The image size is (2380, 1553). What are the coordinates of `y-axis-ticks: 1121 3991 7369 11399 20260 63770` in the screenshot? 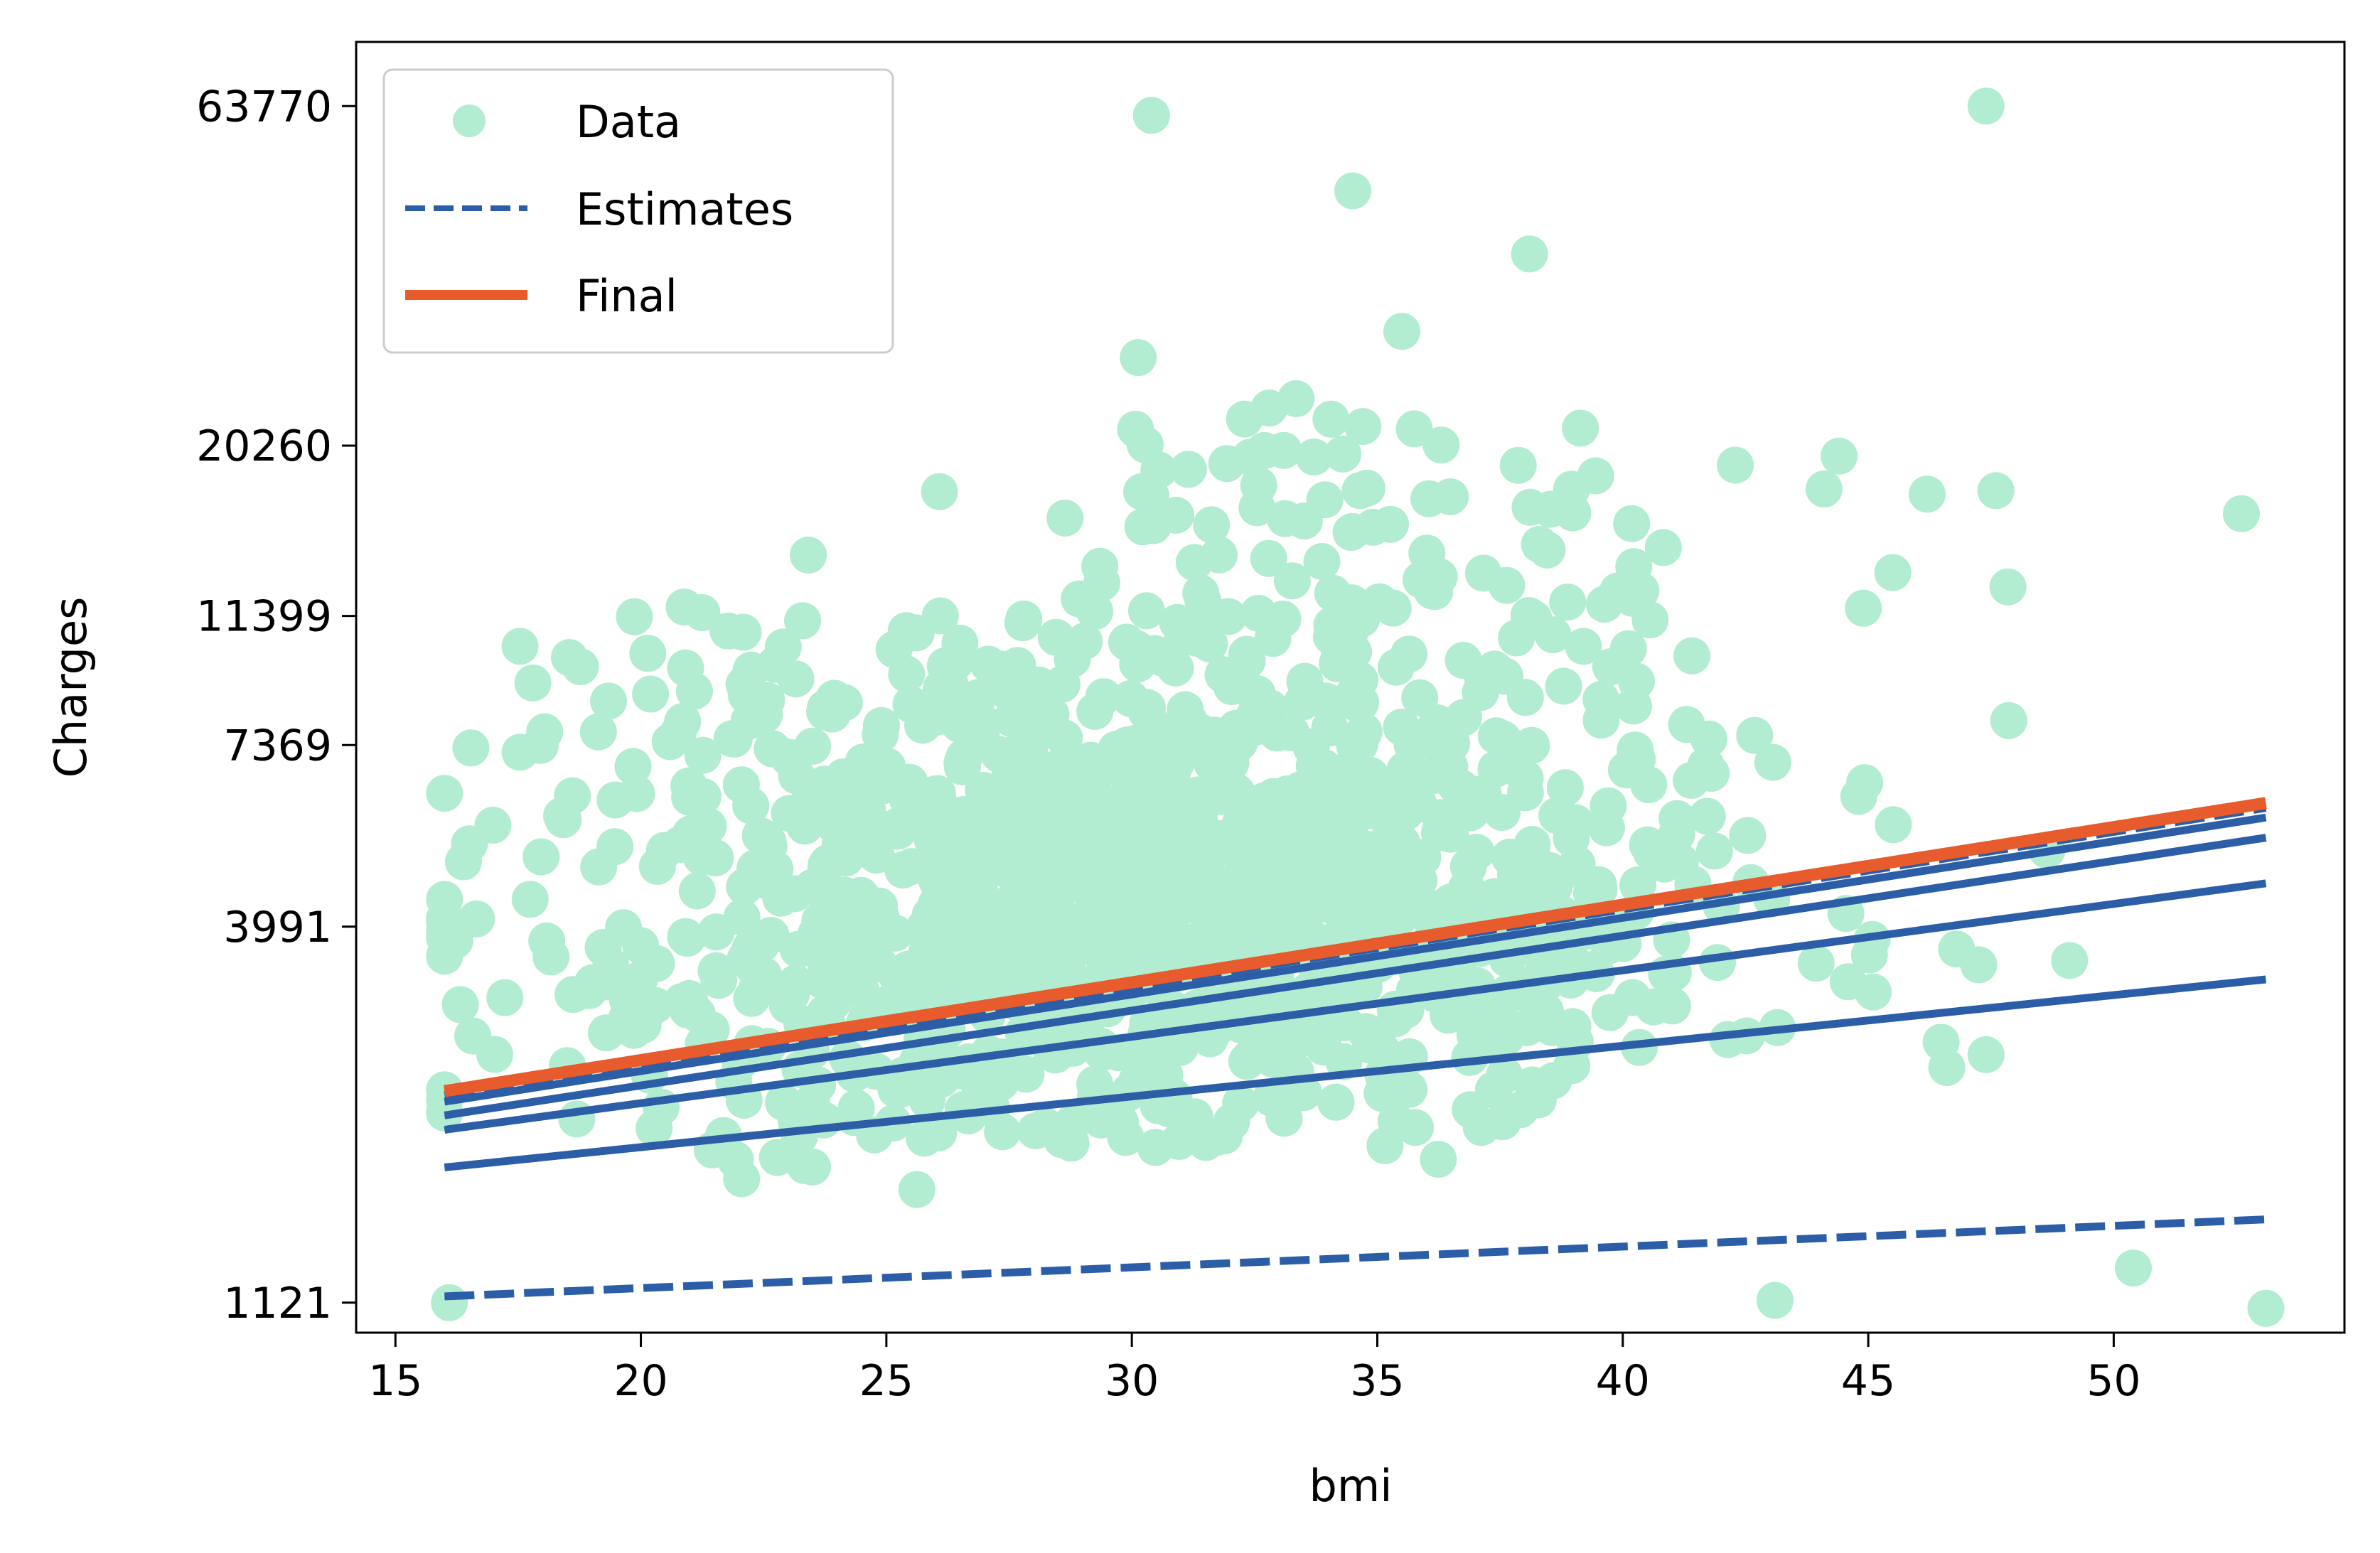 It's located at (276, 705).